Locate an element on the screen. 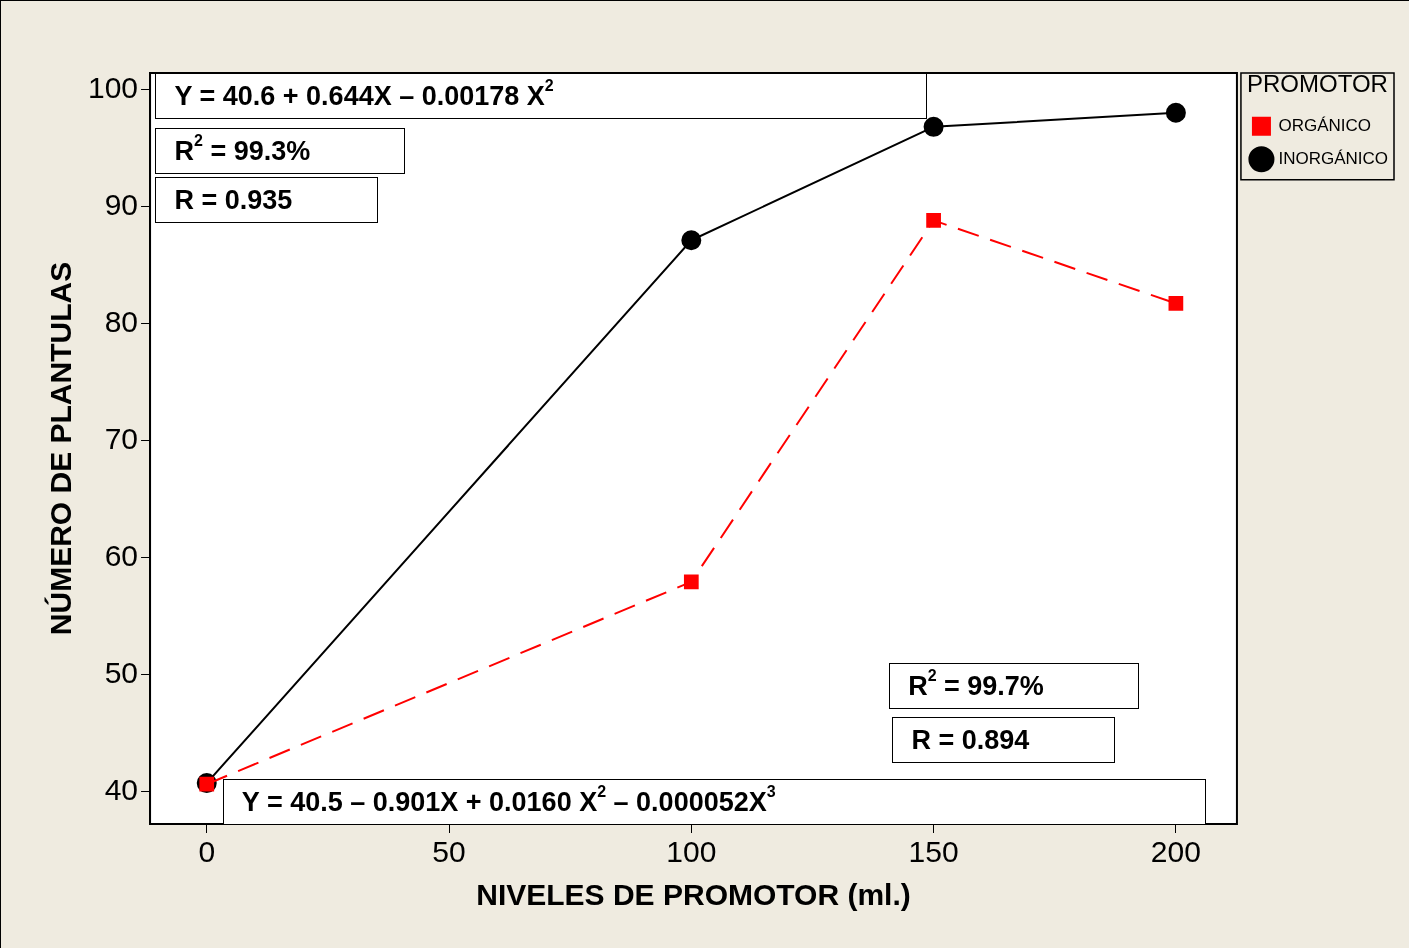 The image size is (1409, 948). x-axis-title: NIVELES DE PROMOTOR (ml.) is located at coordinates (693, 895).